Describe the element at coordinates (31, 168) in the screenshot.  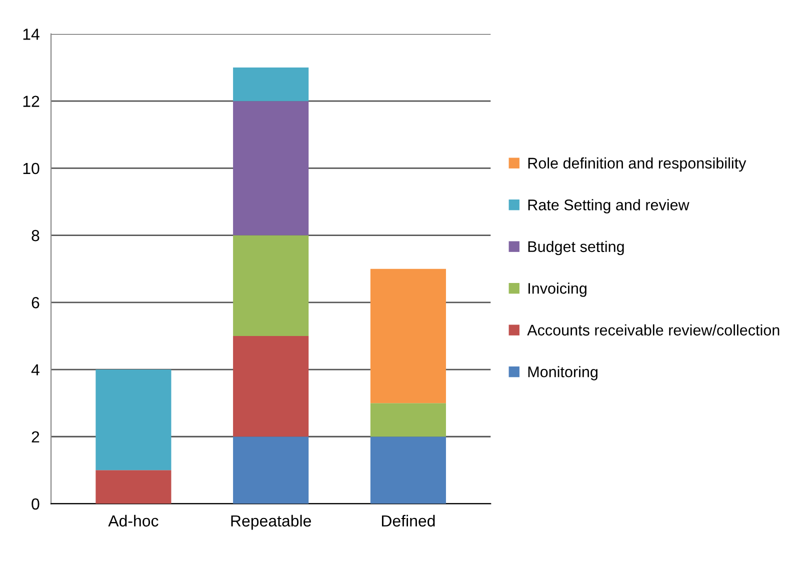
I see `y-tick-label: 10` at that location.